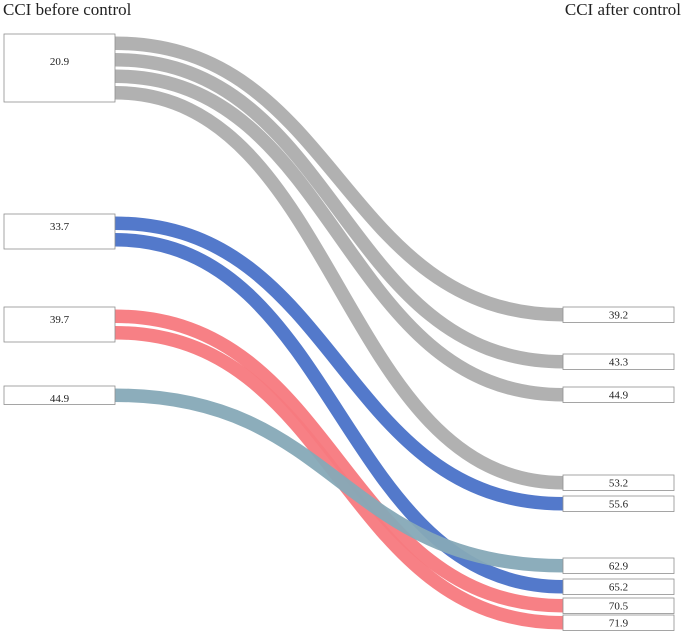 The image size is (685, 632). What do you see at coordinates (67, 9) in the screenshot?
I see `left-axis-title: CCI before control` at bounding box center [67, 9].